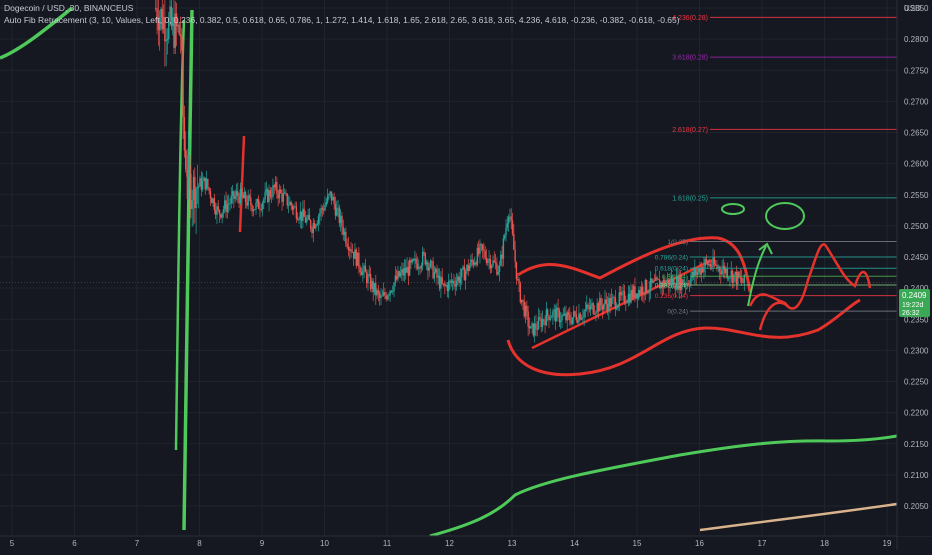  I want to click on fib-level-label: 0.382(0.24), so click(671, 286).